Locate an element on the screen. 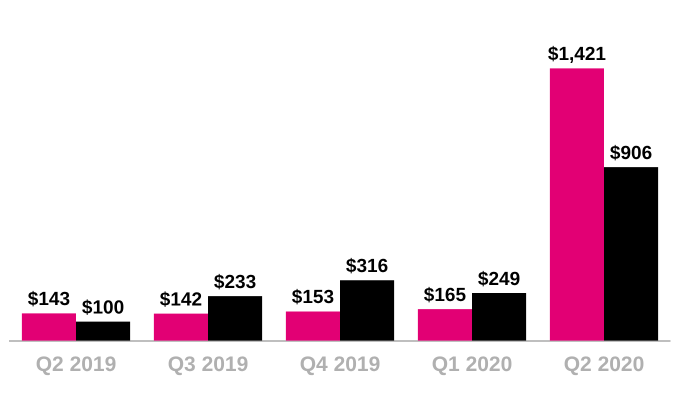  x-tick-label: Q3 2019 is located at coordinates (208, 364).